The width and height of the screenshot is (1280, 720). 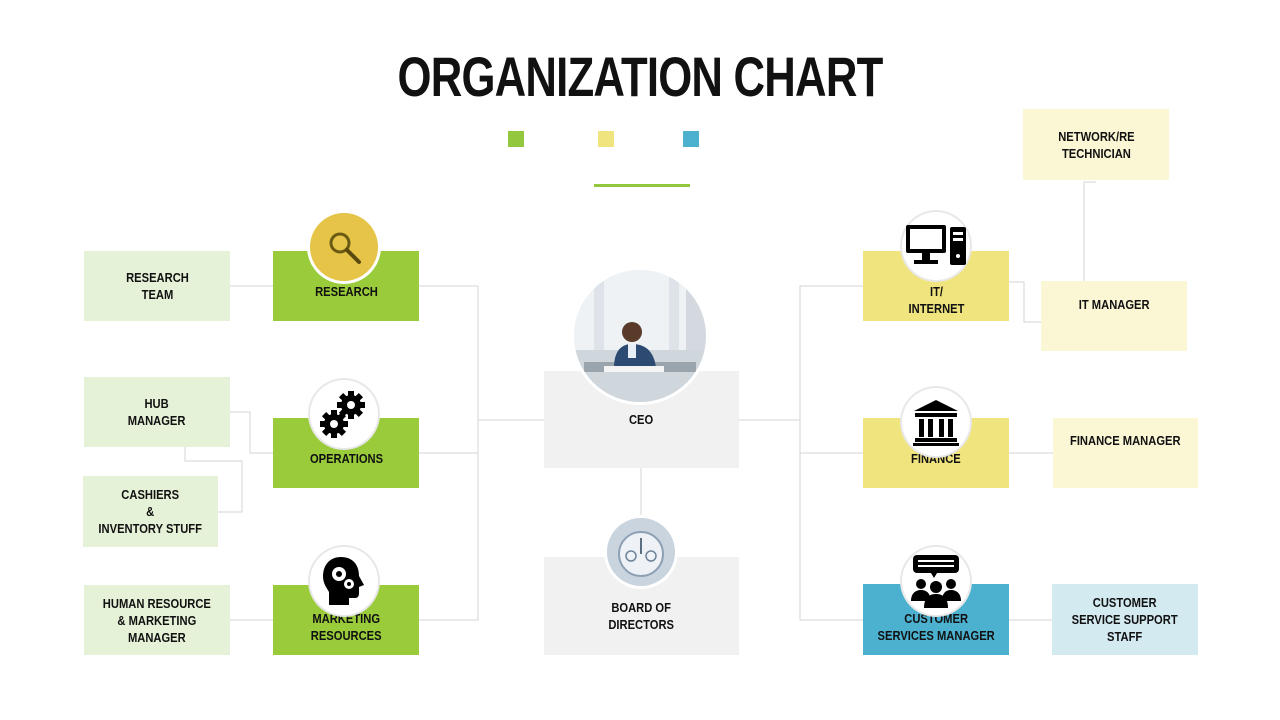 I want to click on person-photo-icon, so click(x=640, y=336).